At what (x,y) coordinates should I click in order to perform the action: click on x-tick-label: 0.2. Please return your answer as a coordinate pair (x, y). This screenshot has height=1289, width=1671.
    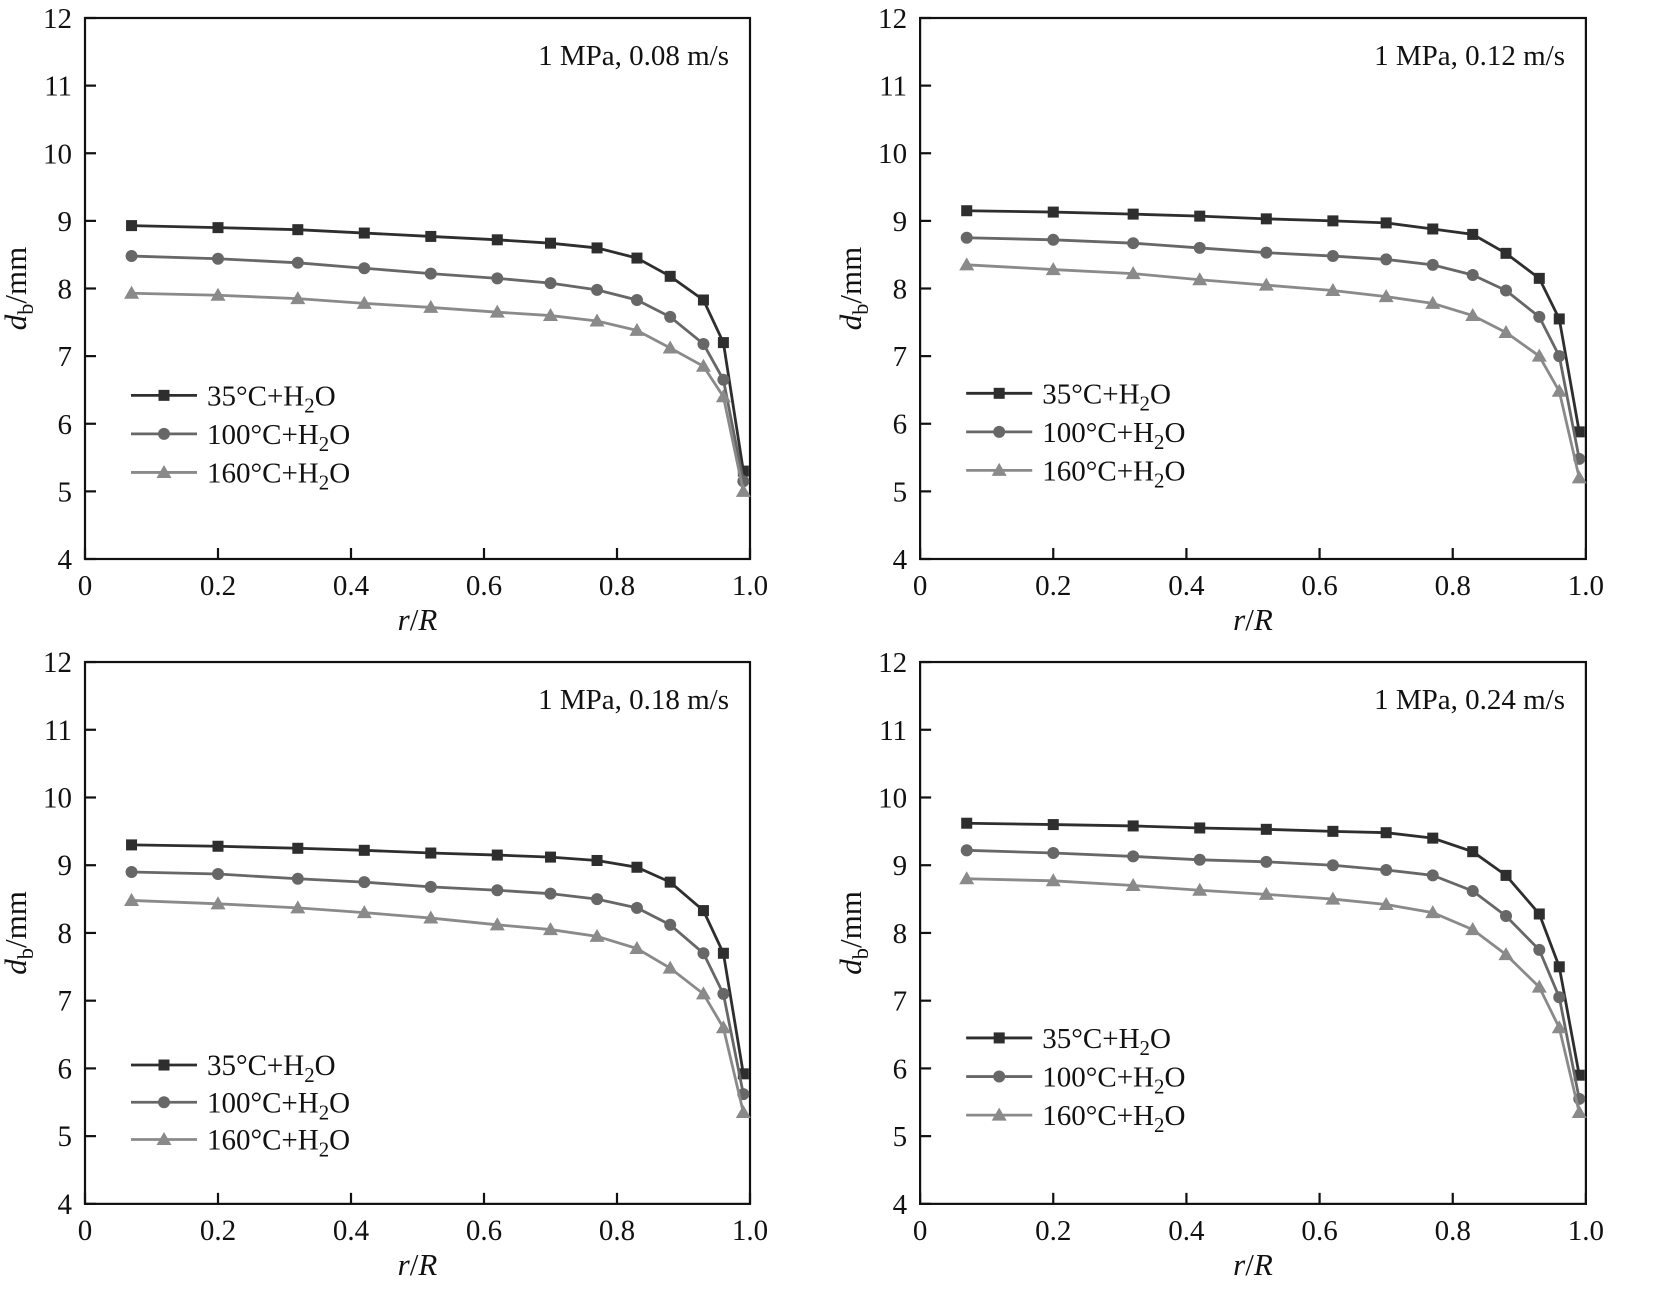
    Looking at the image, I should click on (218, 1231).